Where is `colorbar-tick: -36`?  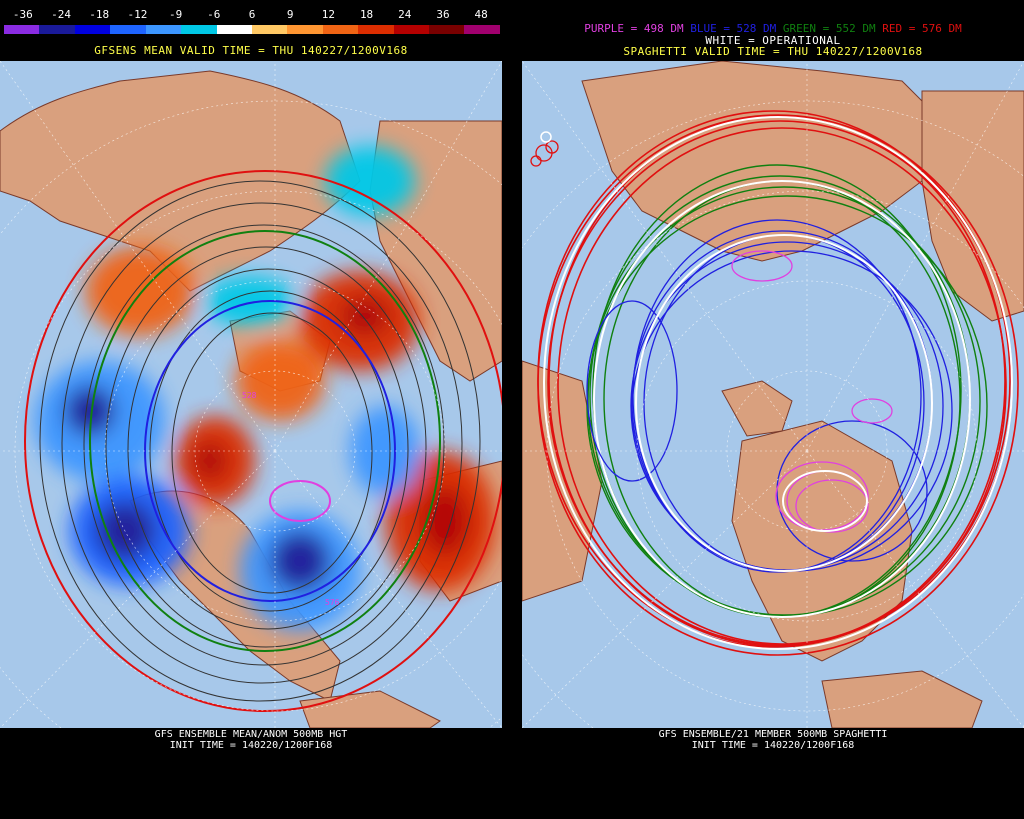 colorbar-tick: -36 is located at coordinates (22, 14).